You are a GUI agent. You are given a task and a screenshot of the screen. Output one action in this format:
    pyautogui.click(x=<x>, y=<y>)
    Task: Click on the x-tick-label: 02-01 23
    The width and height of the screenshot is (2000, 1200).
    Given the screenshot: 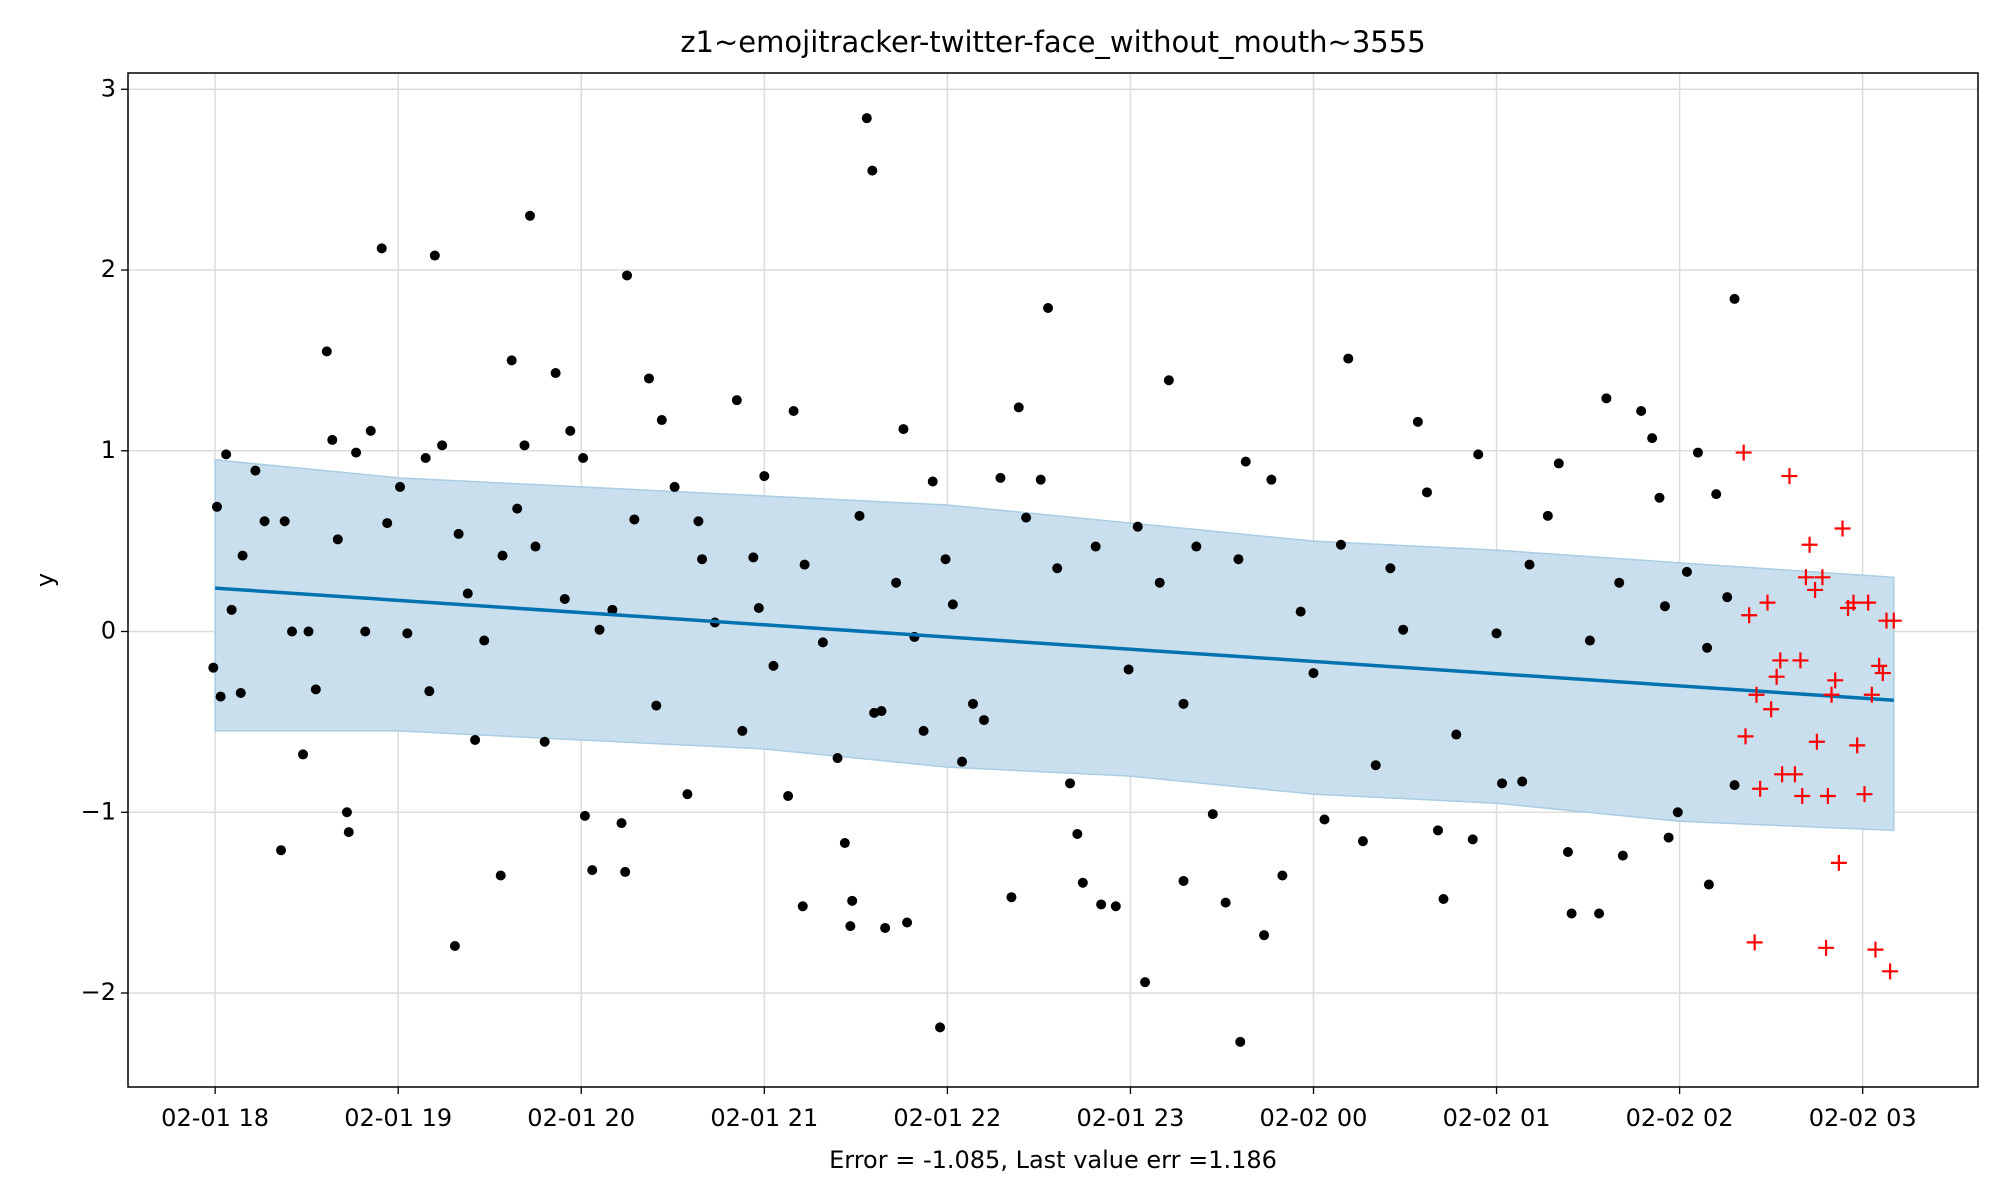 What is the action you would take?
    pyautogui.click(x=1130, y=1118)
    